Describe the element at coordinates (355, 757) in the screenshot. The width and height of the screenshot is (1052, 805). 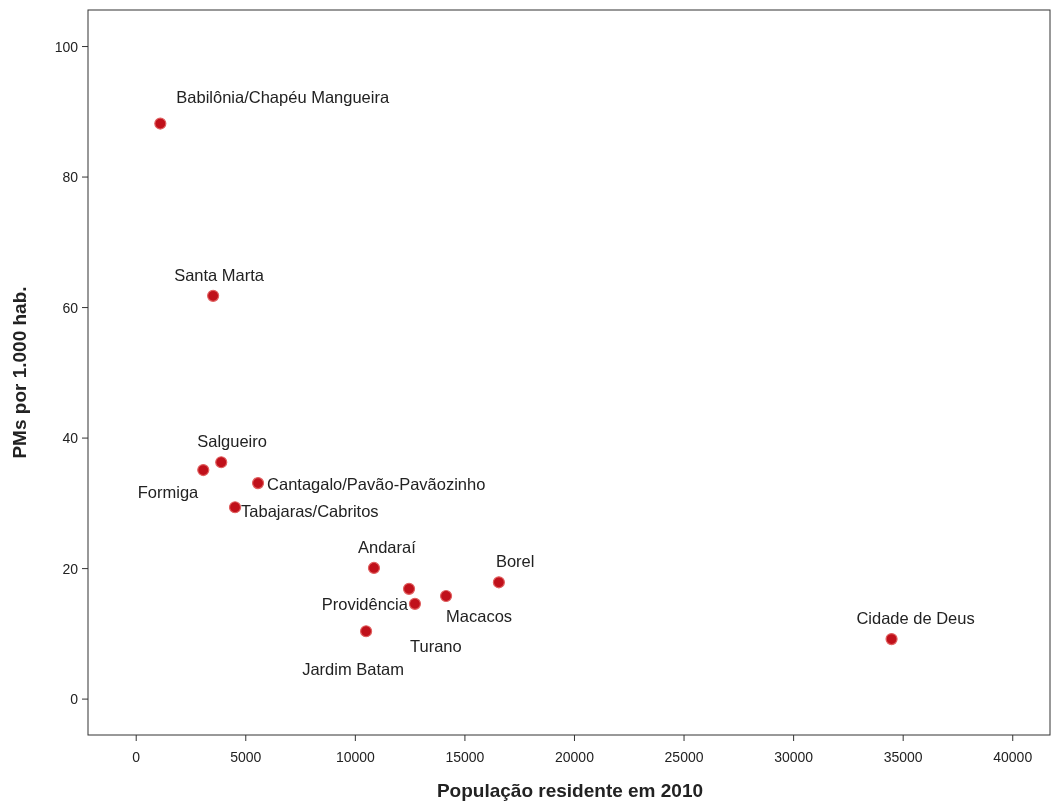
I see `x-tick-label: 10000` at that location.